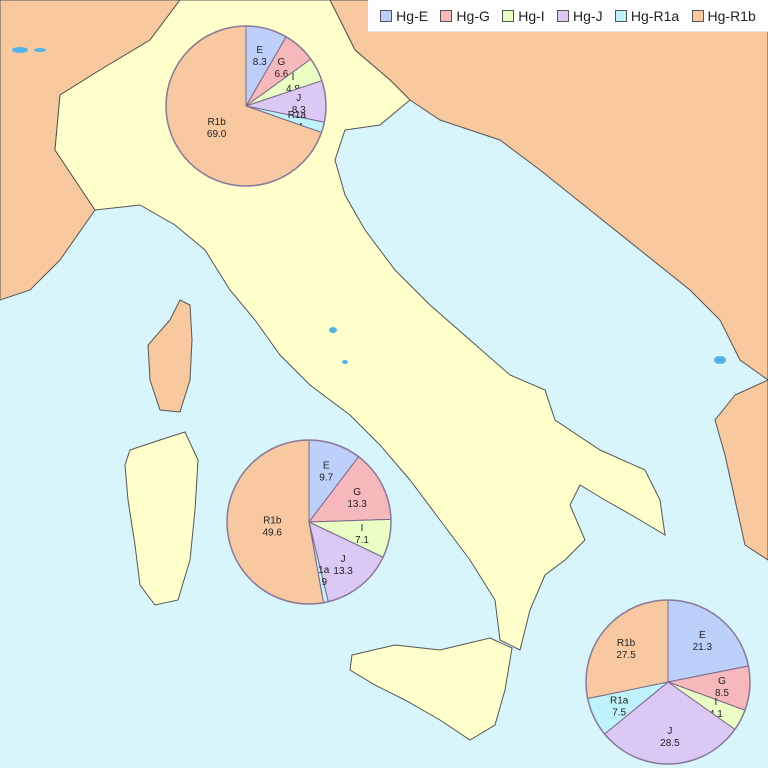  What do you see at coordinates (716, 714) in the screenshot?
I see `pie-slice-value: 4.1` at bounding box center [716, 714].